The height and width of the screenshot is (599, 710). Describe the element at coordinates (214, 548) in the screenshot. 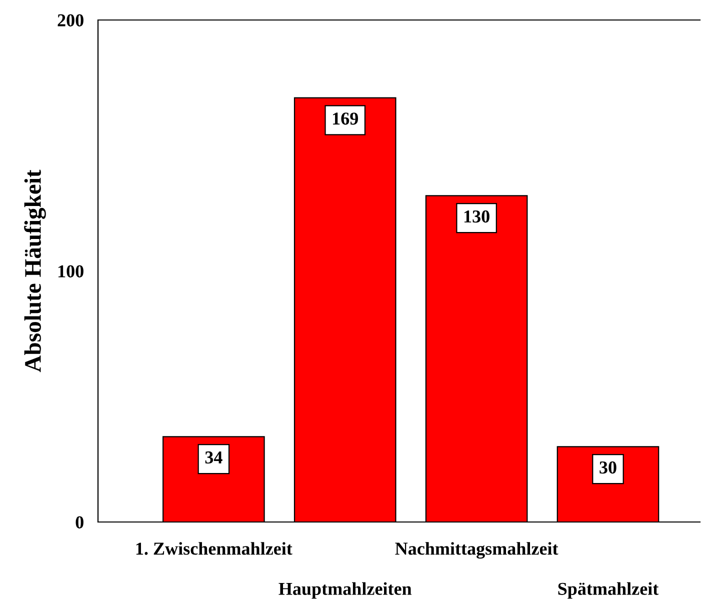

I see `x-tick-label: 1. Zwischenmahlzeit` at that location.